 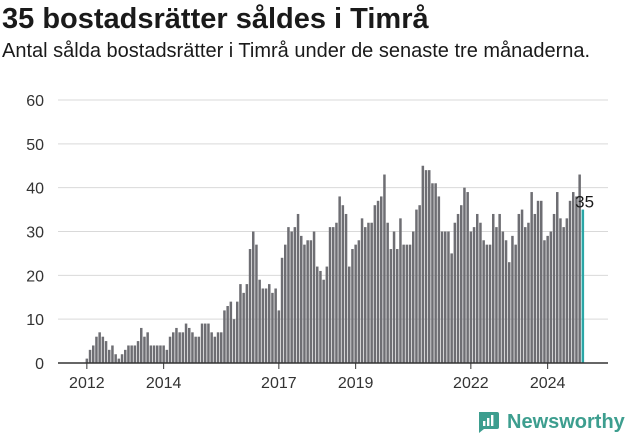 What do you see at coordinates (566, 421) in the screenshot?
I see `brand-name: Newsworthy` at bounding box center [566, 421].